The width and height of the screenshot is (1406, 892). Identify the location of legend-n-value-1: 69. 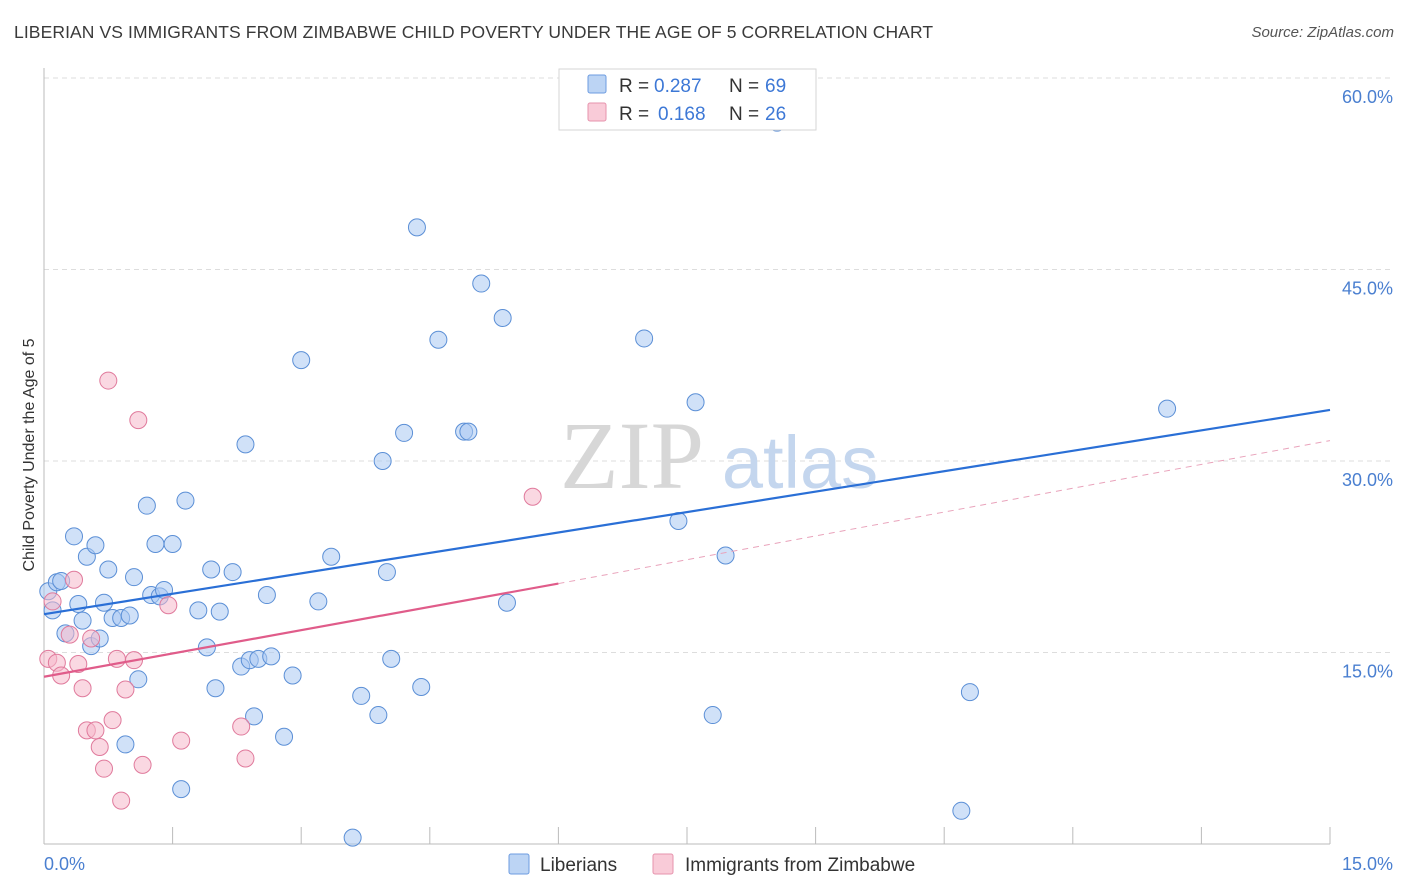
(775, 86).